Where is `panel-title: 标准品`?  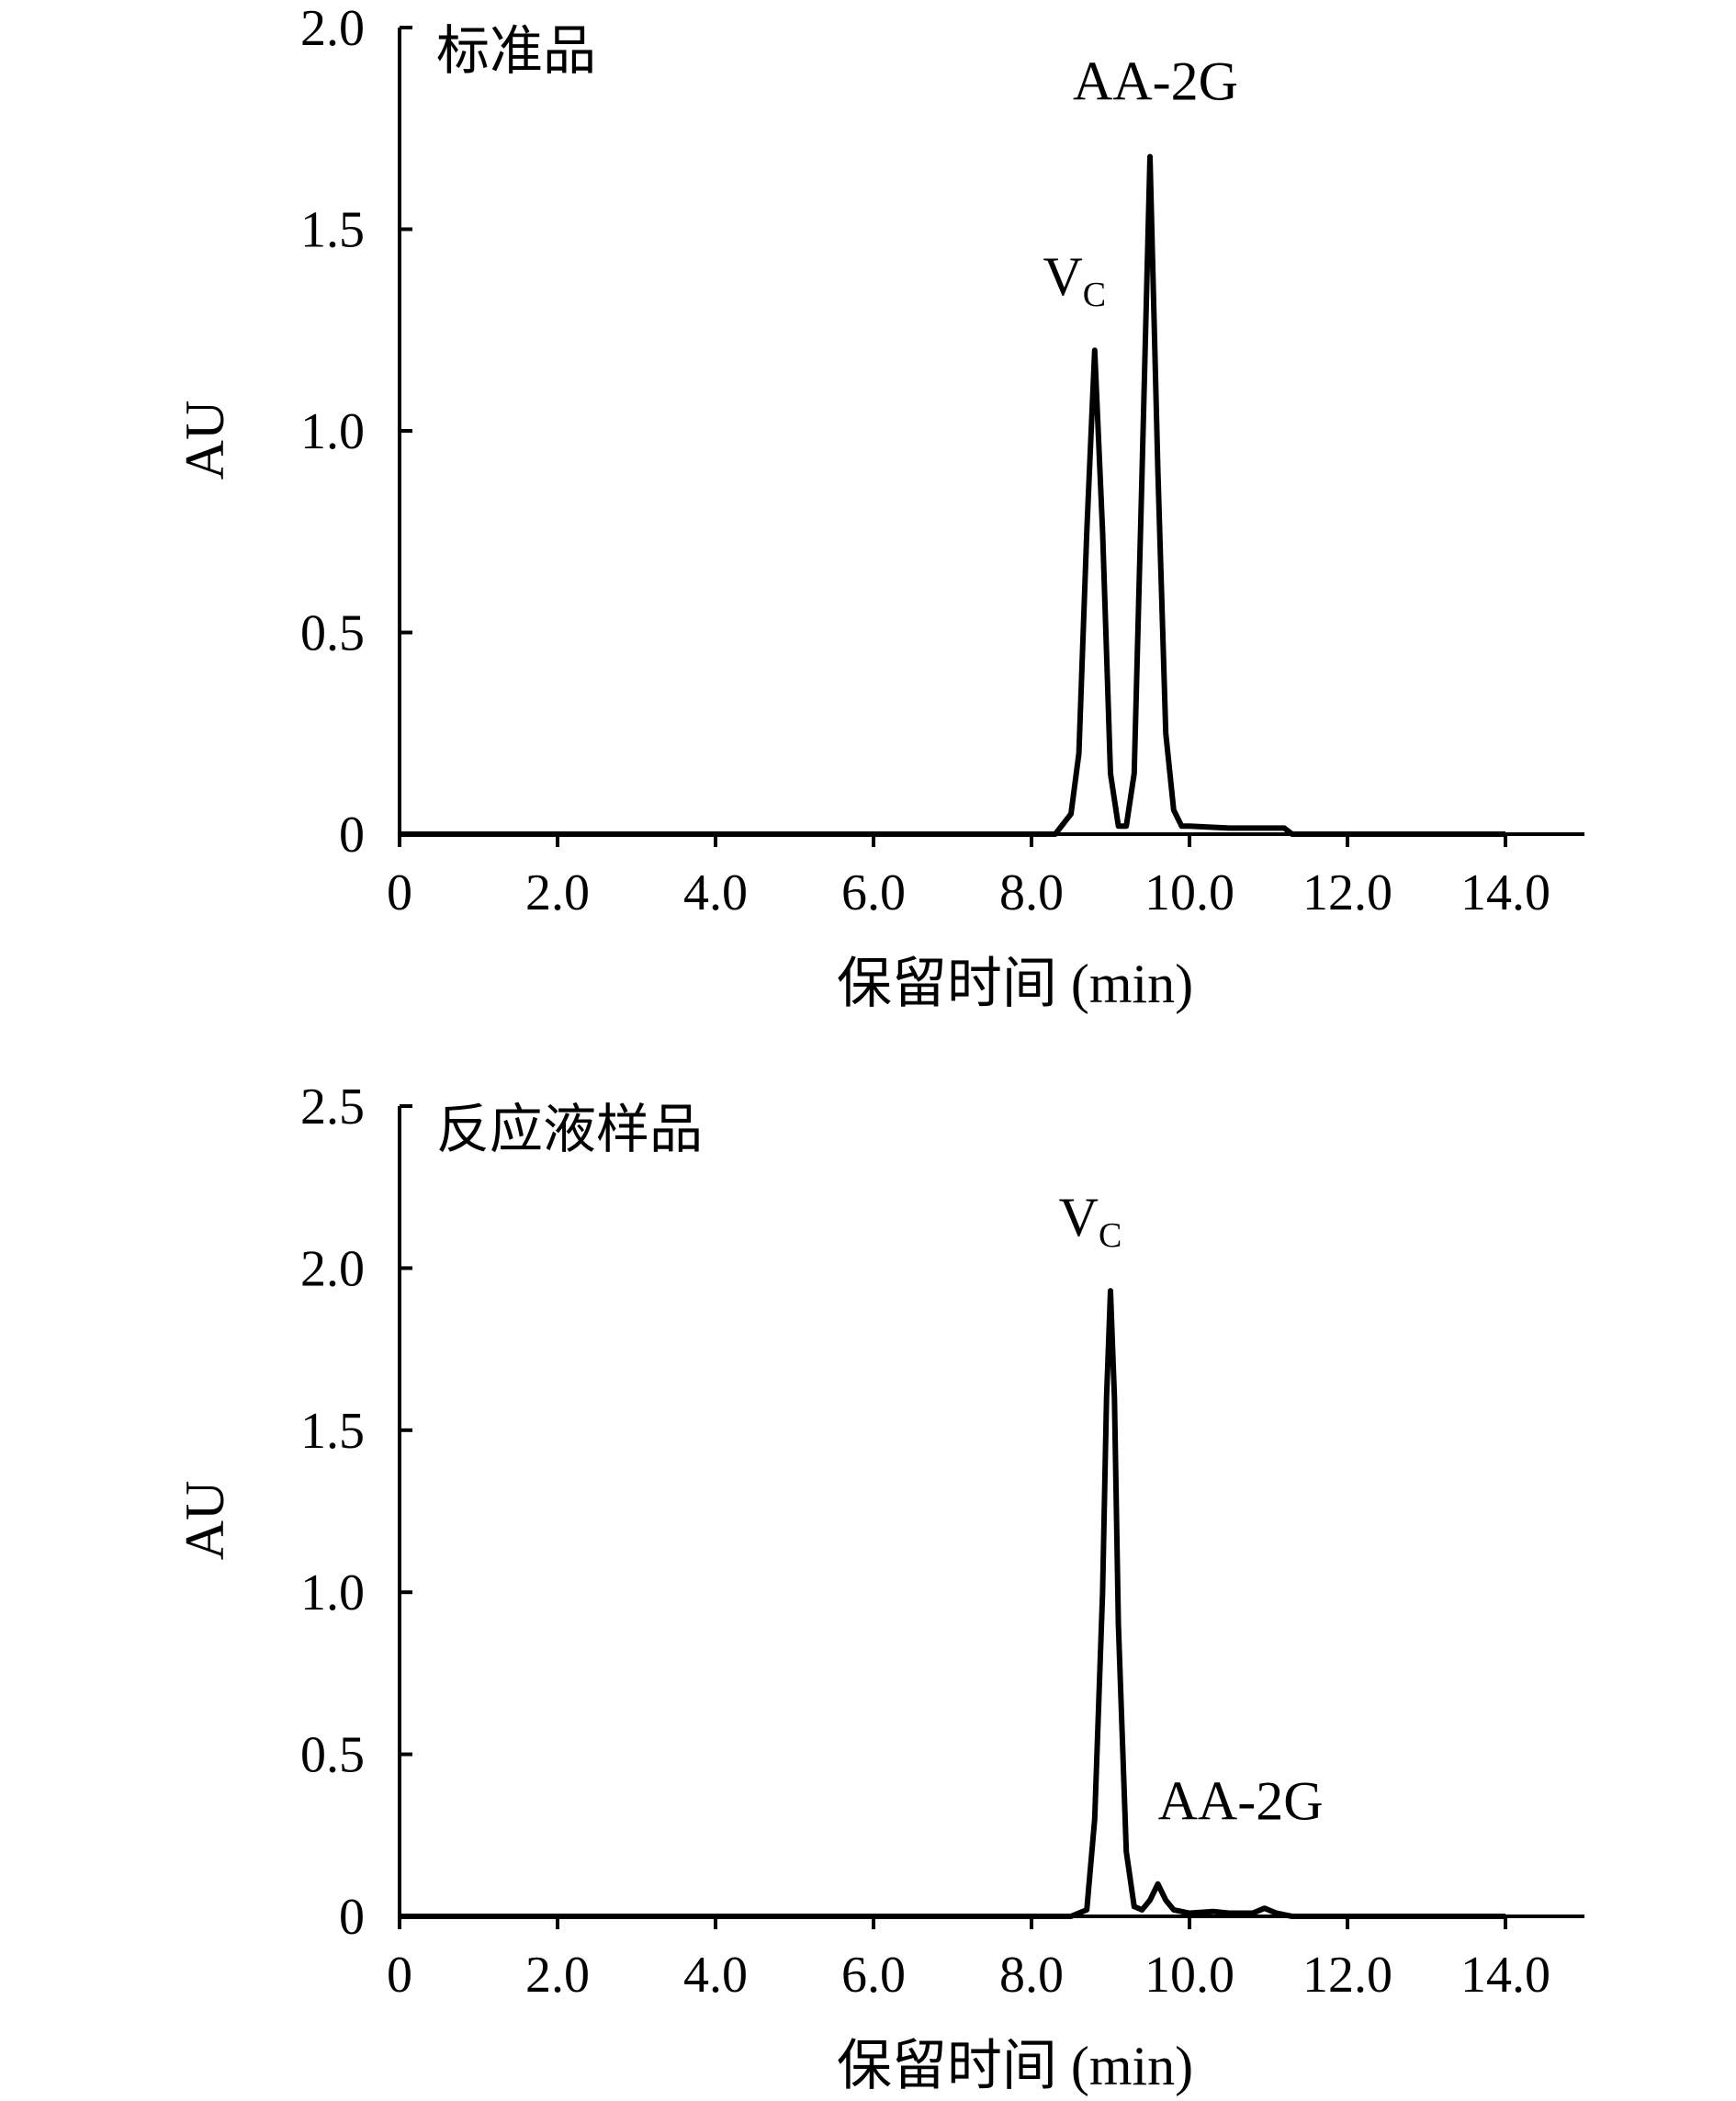
panel-title: 标准品 is located at coordinates (516, 51).